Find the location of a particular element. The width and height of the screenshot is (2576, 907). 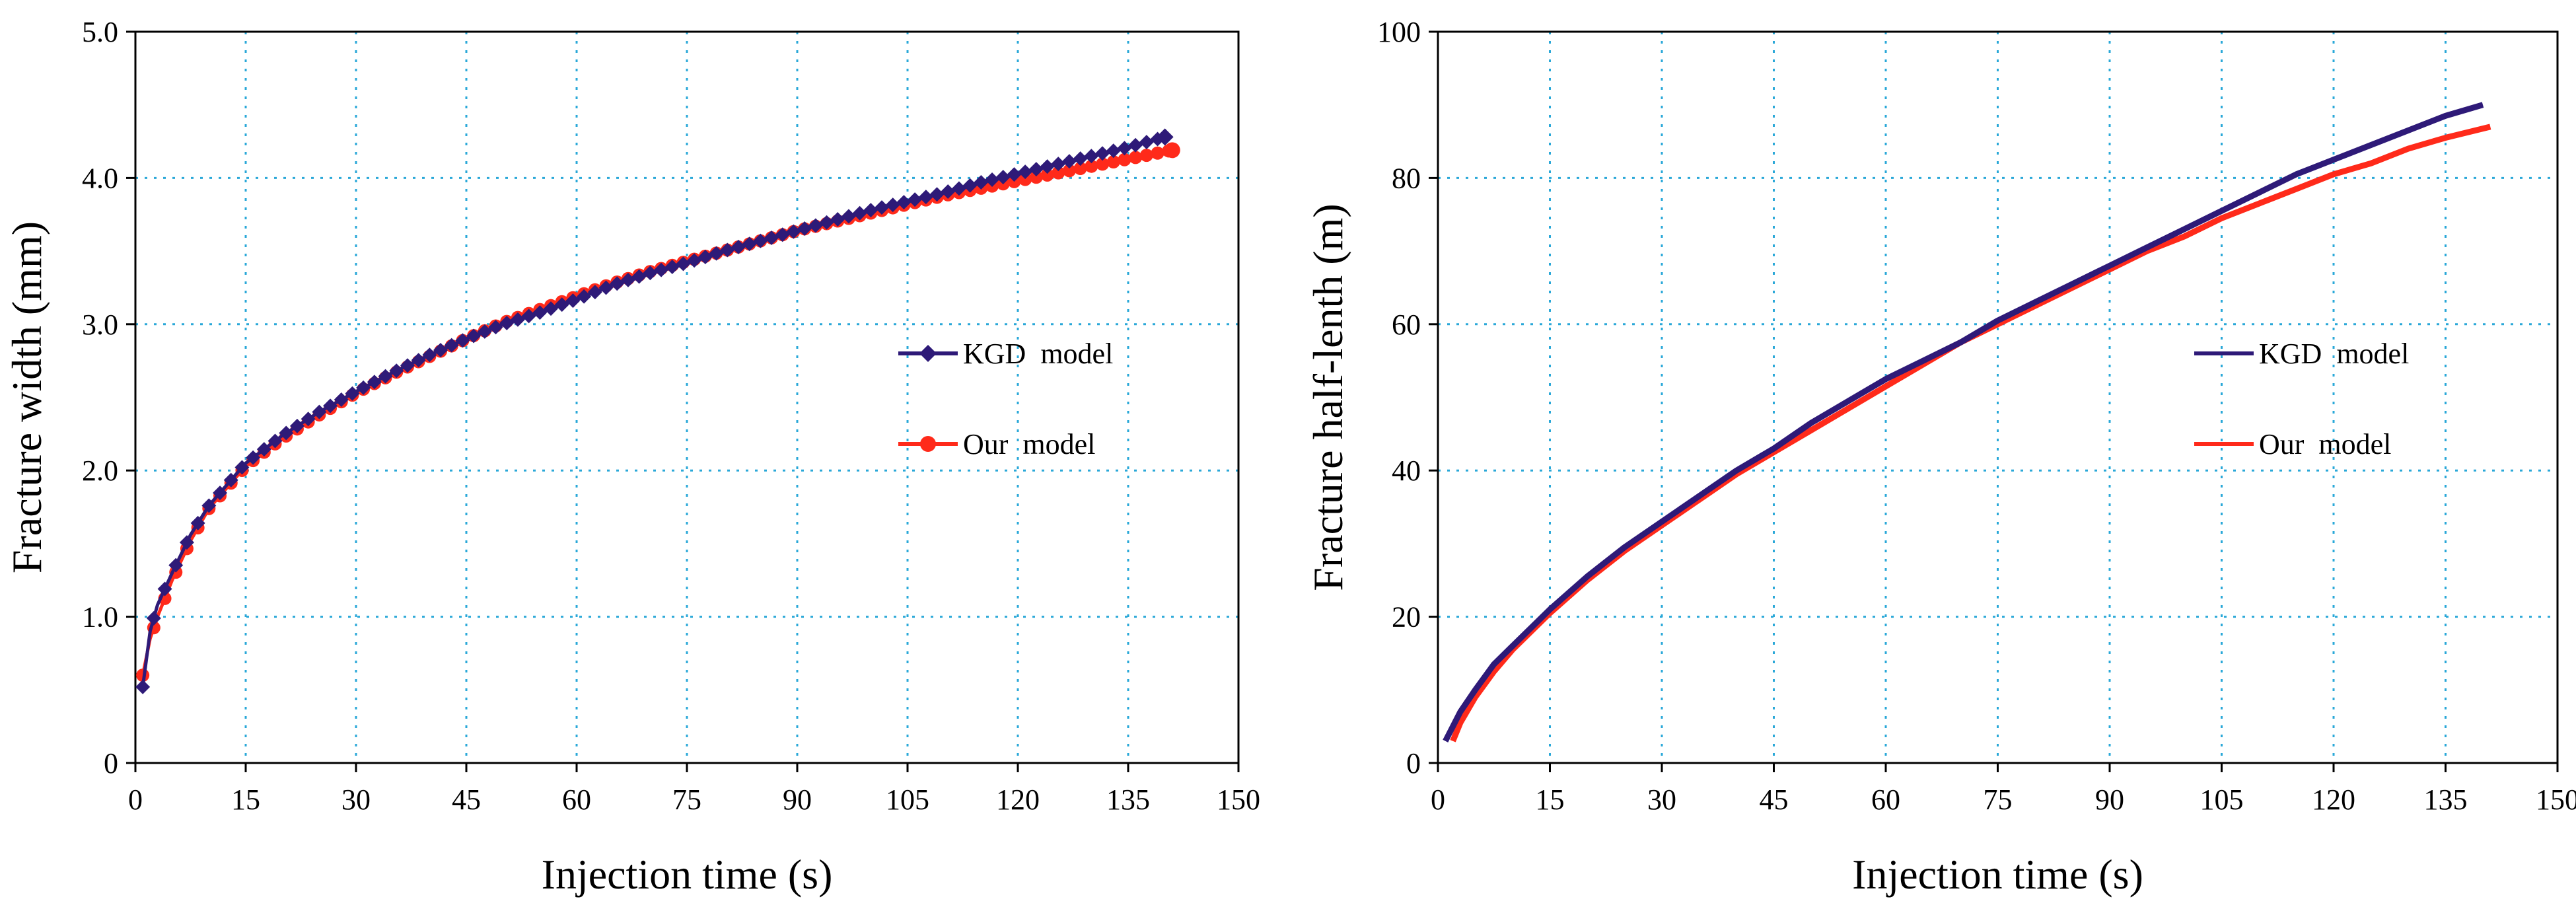

chart1-ytick-label: 3.0 is located at coordinates (100, 324).